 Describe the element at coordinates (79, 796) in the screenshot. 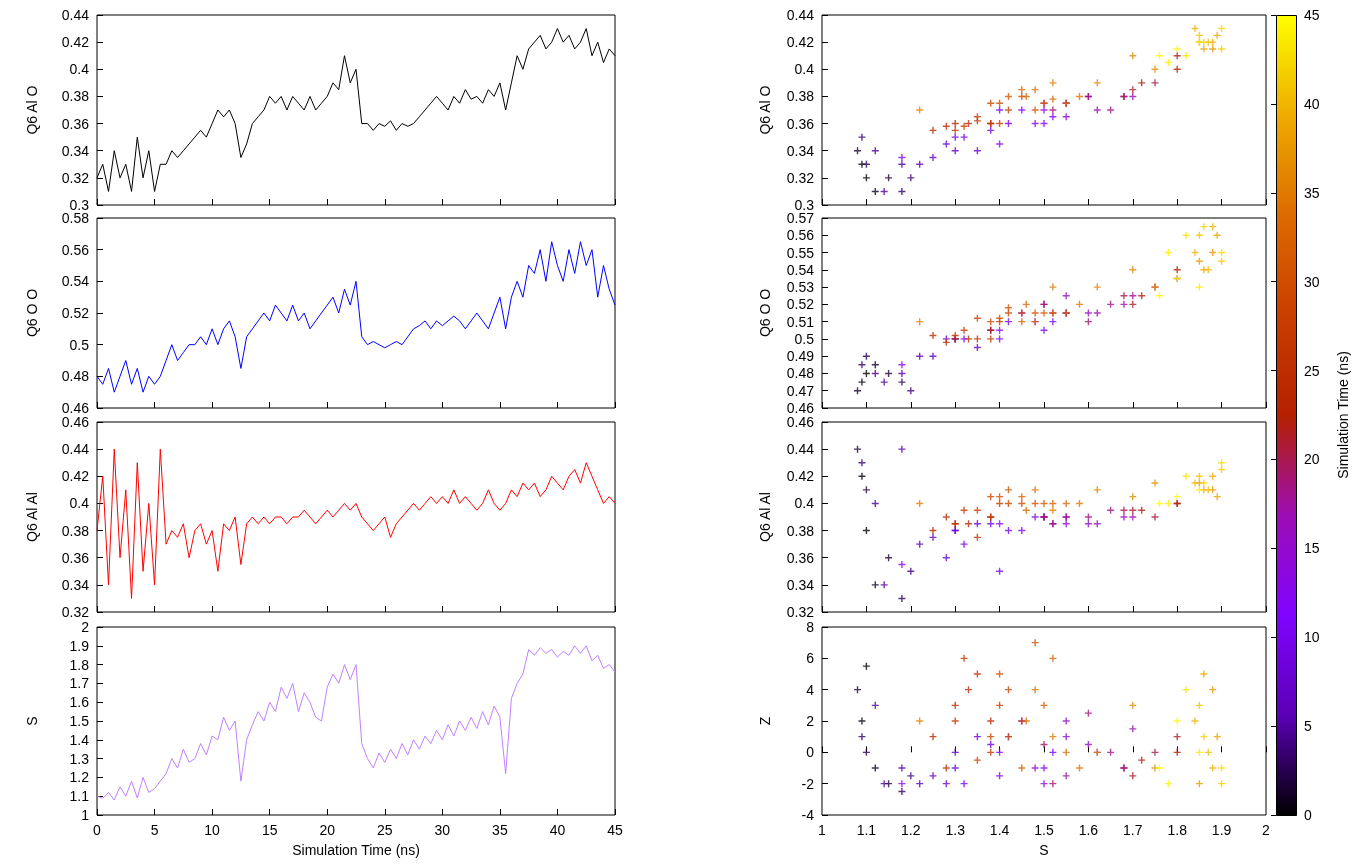

I see `y-tick-label: 1.1` at that location.